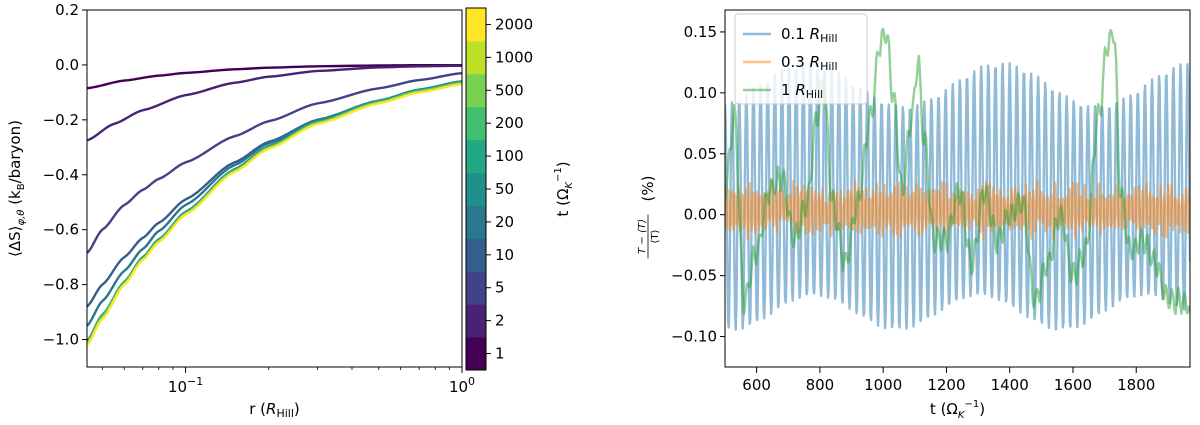 Image resolution: width=1200 pixels, height=425 pixels. I want to click on y-tick-label: 0.05, so click(700, 154).